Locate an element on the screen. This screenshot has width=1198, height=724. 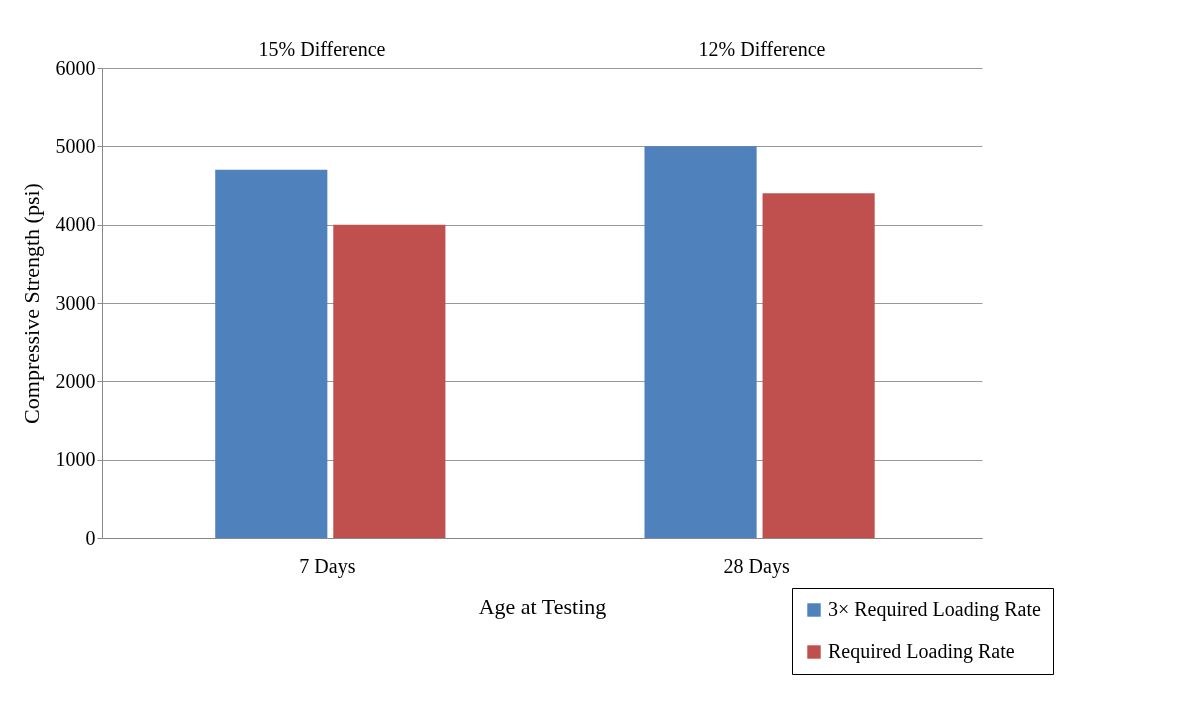
y-tick-label: 5000 is located at coordinates (75, 145).